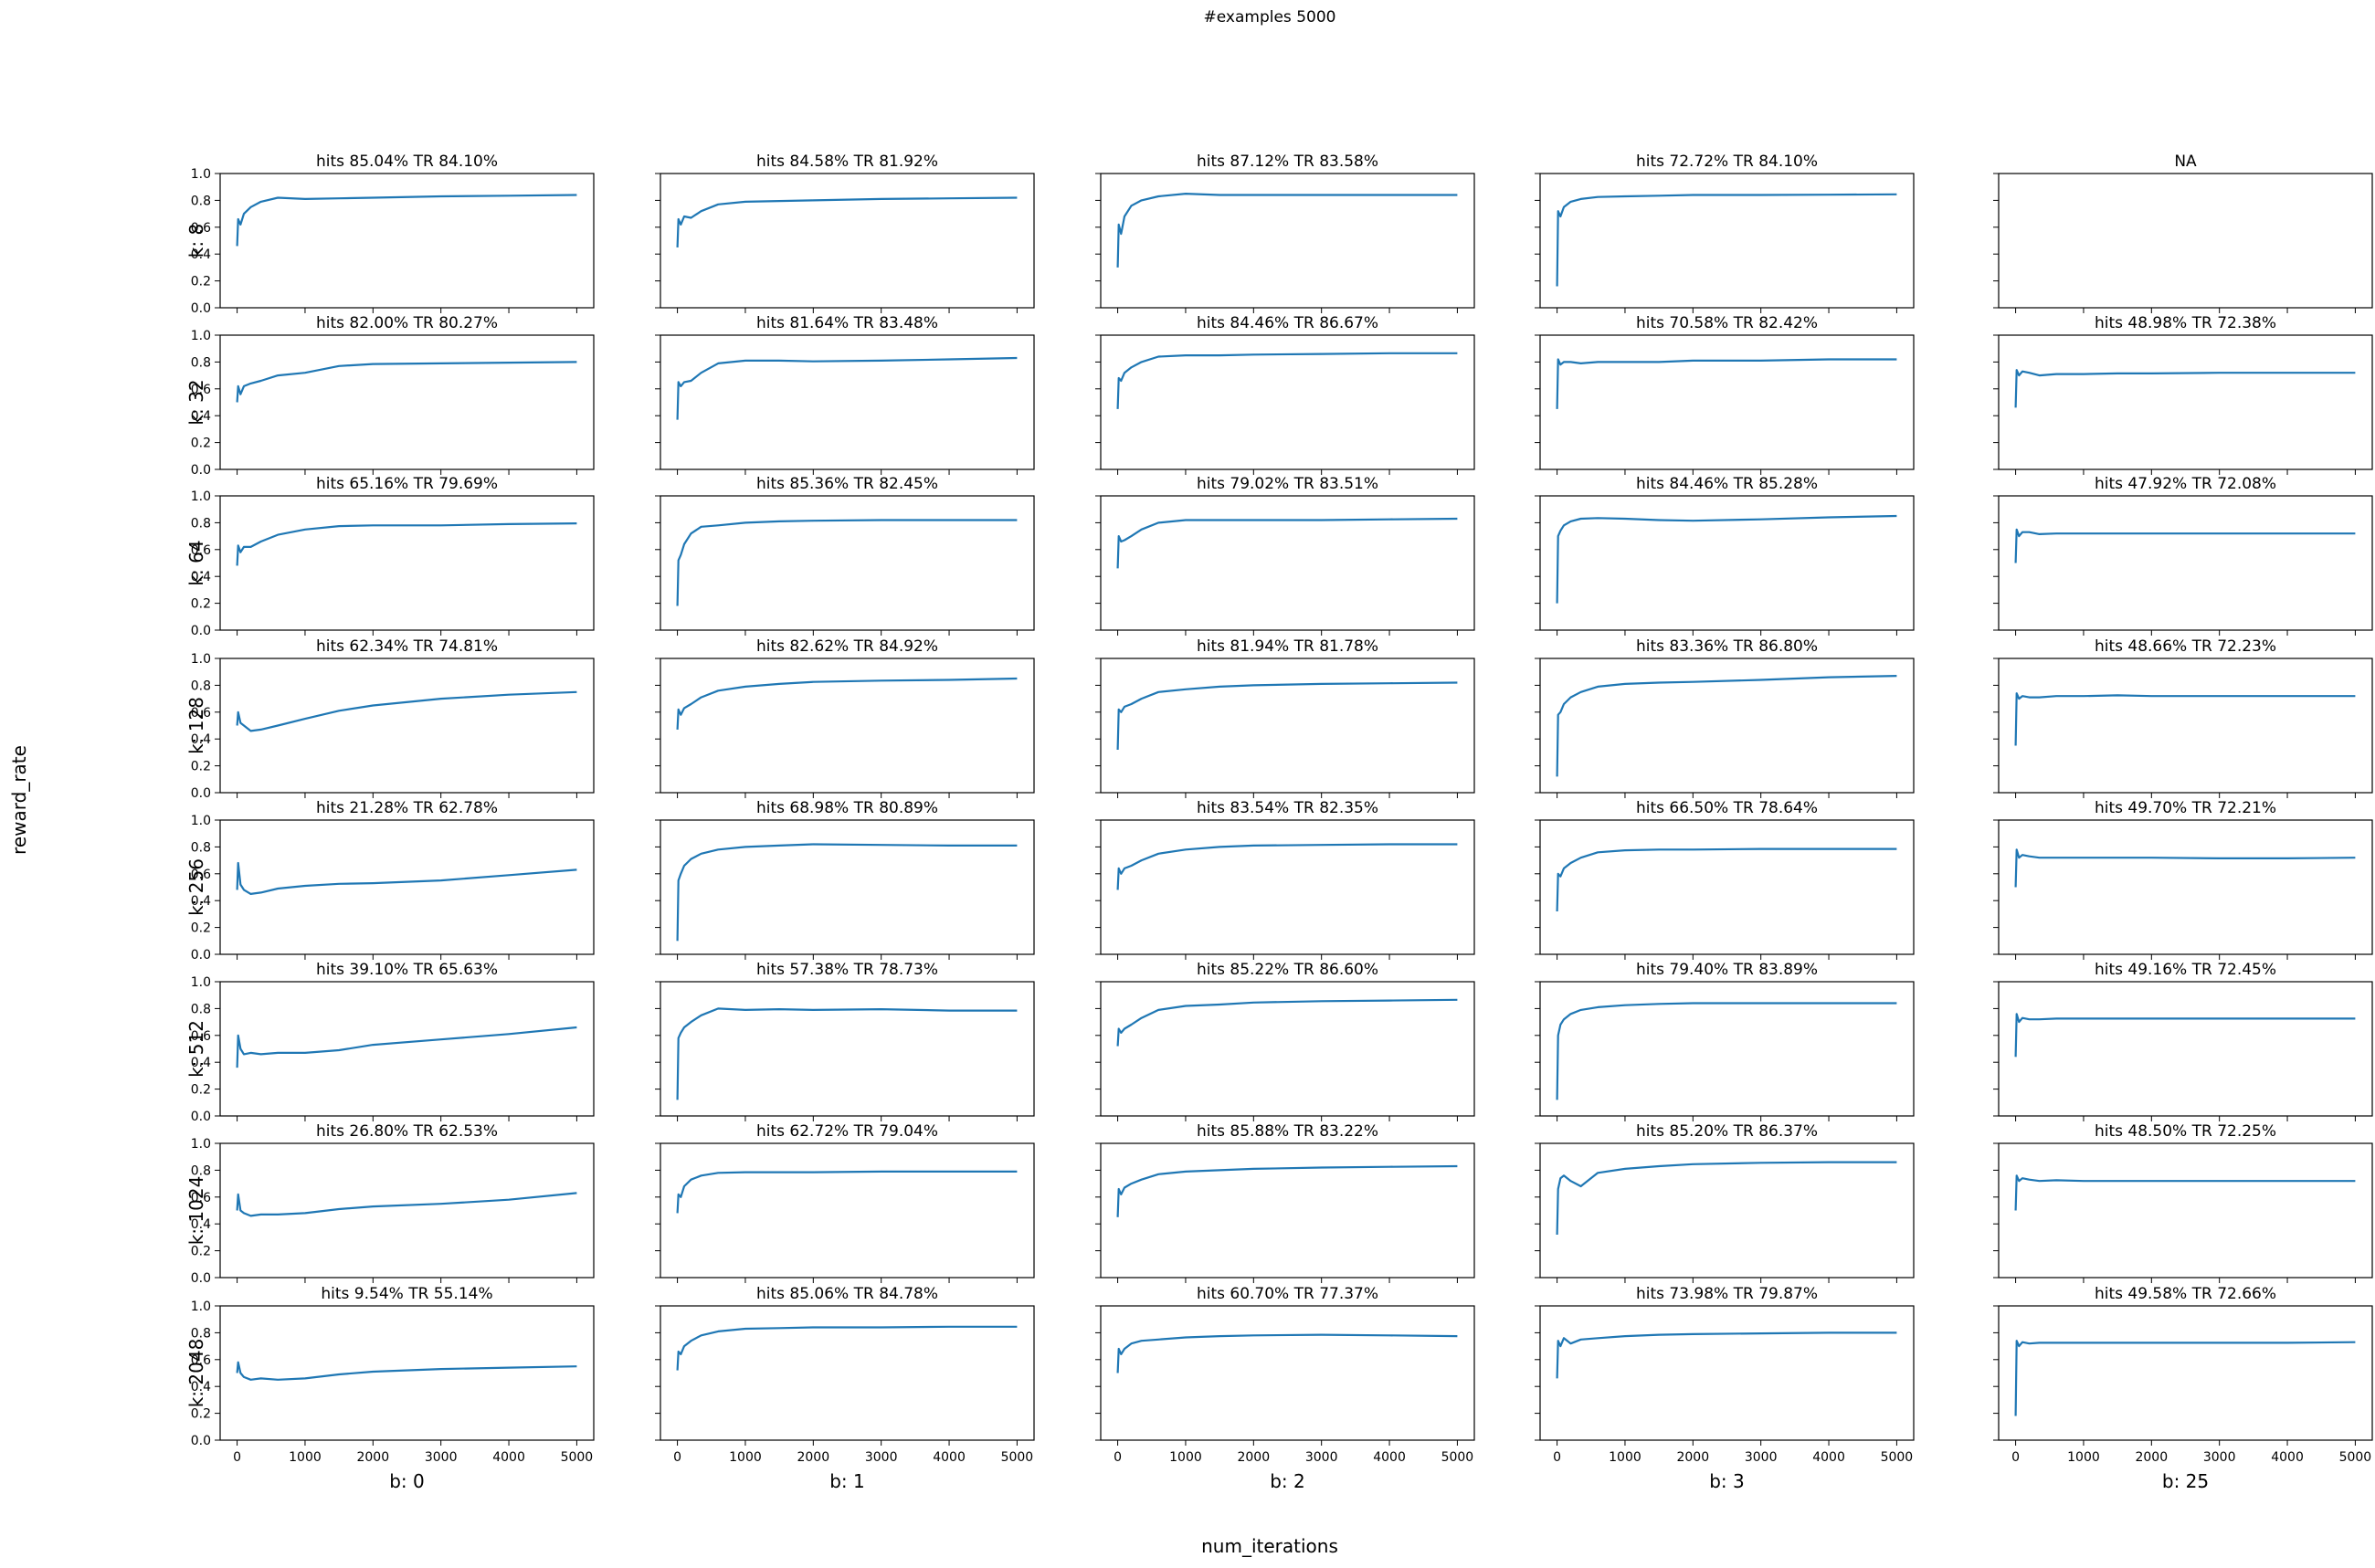 Image resolution: width=2375 pixels, height=1568 pixels. I want to click on subplot-r6-c1: hits 62.72% TR 79.04%, so click(845, 1202).